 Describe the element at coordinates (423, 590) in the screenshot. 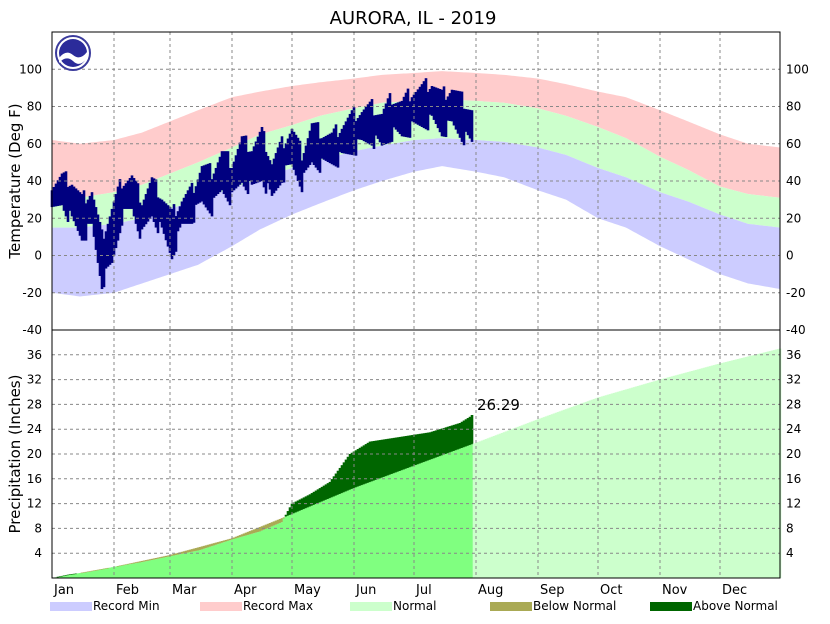

I see `month-label: Jul` at that location.